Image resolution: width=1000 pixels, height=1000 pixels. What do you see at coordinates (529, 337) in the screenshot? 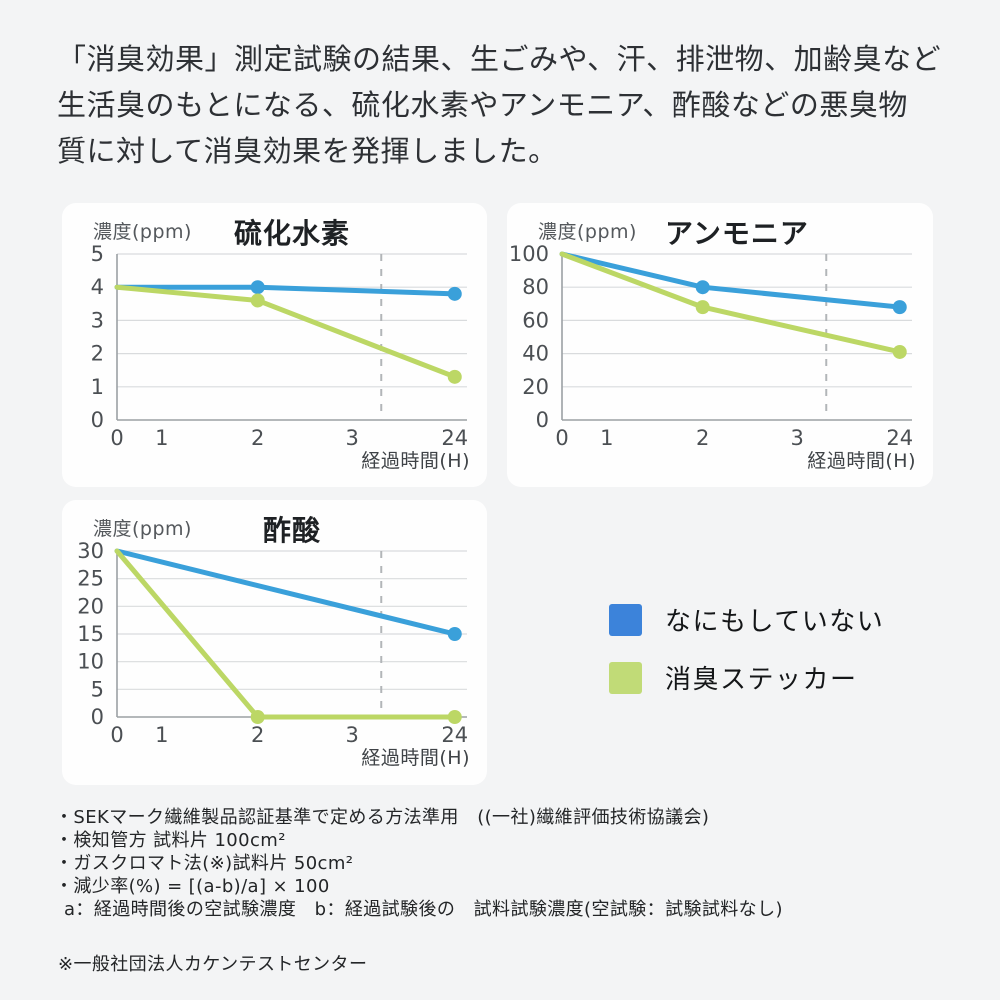
I see `y-tick-labels: 100 80 60 40 20 0` at bounding box center [529, 337].